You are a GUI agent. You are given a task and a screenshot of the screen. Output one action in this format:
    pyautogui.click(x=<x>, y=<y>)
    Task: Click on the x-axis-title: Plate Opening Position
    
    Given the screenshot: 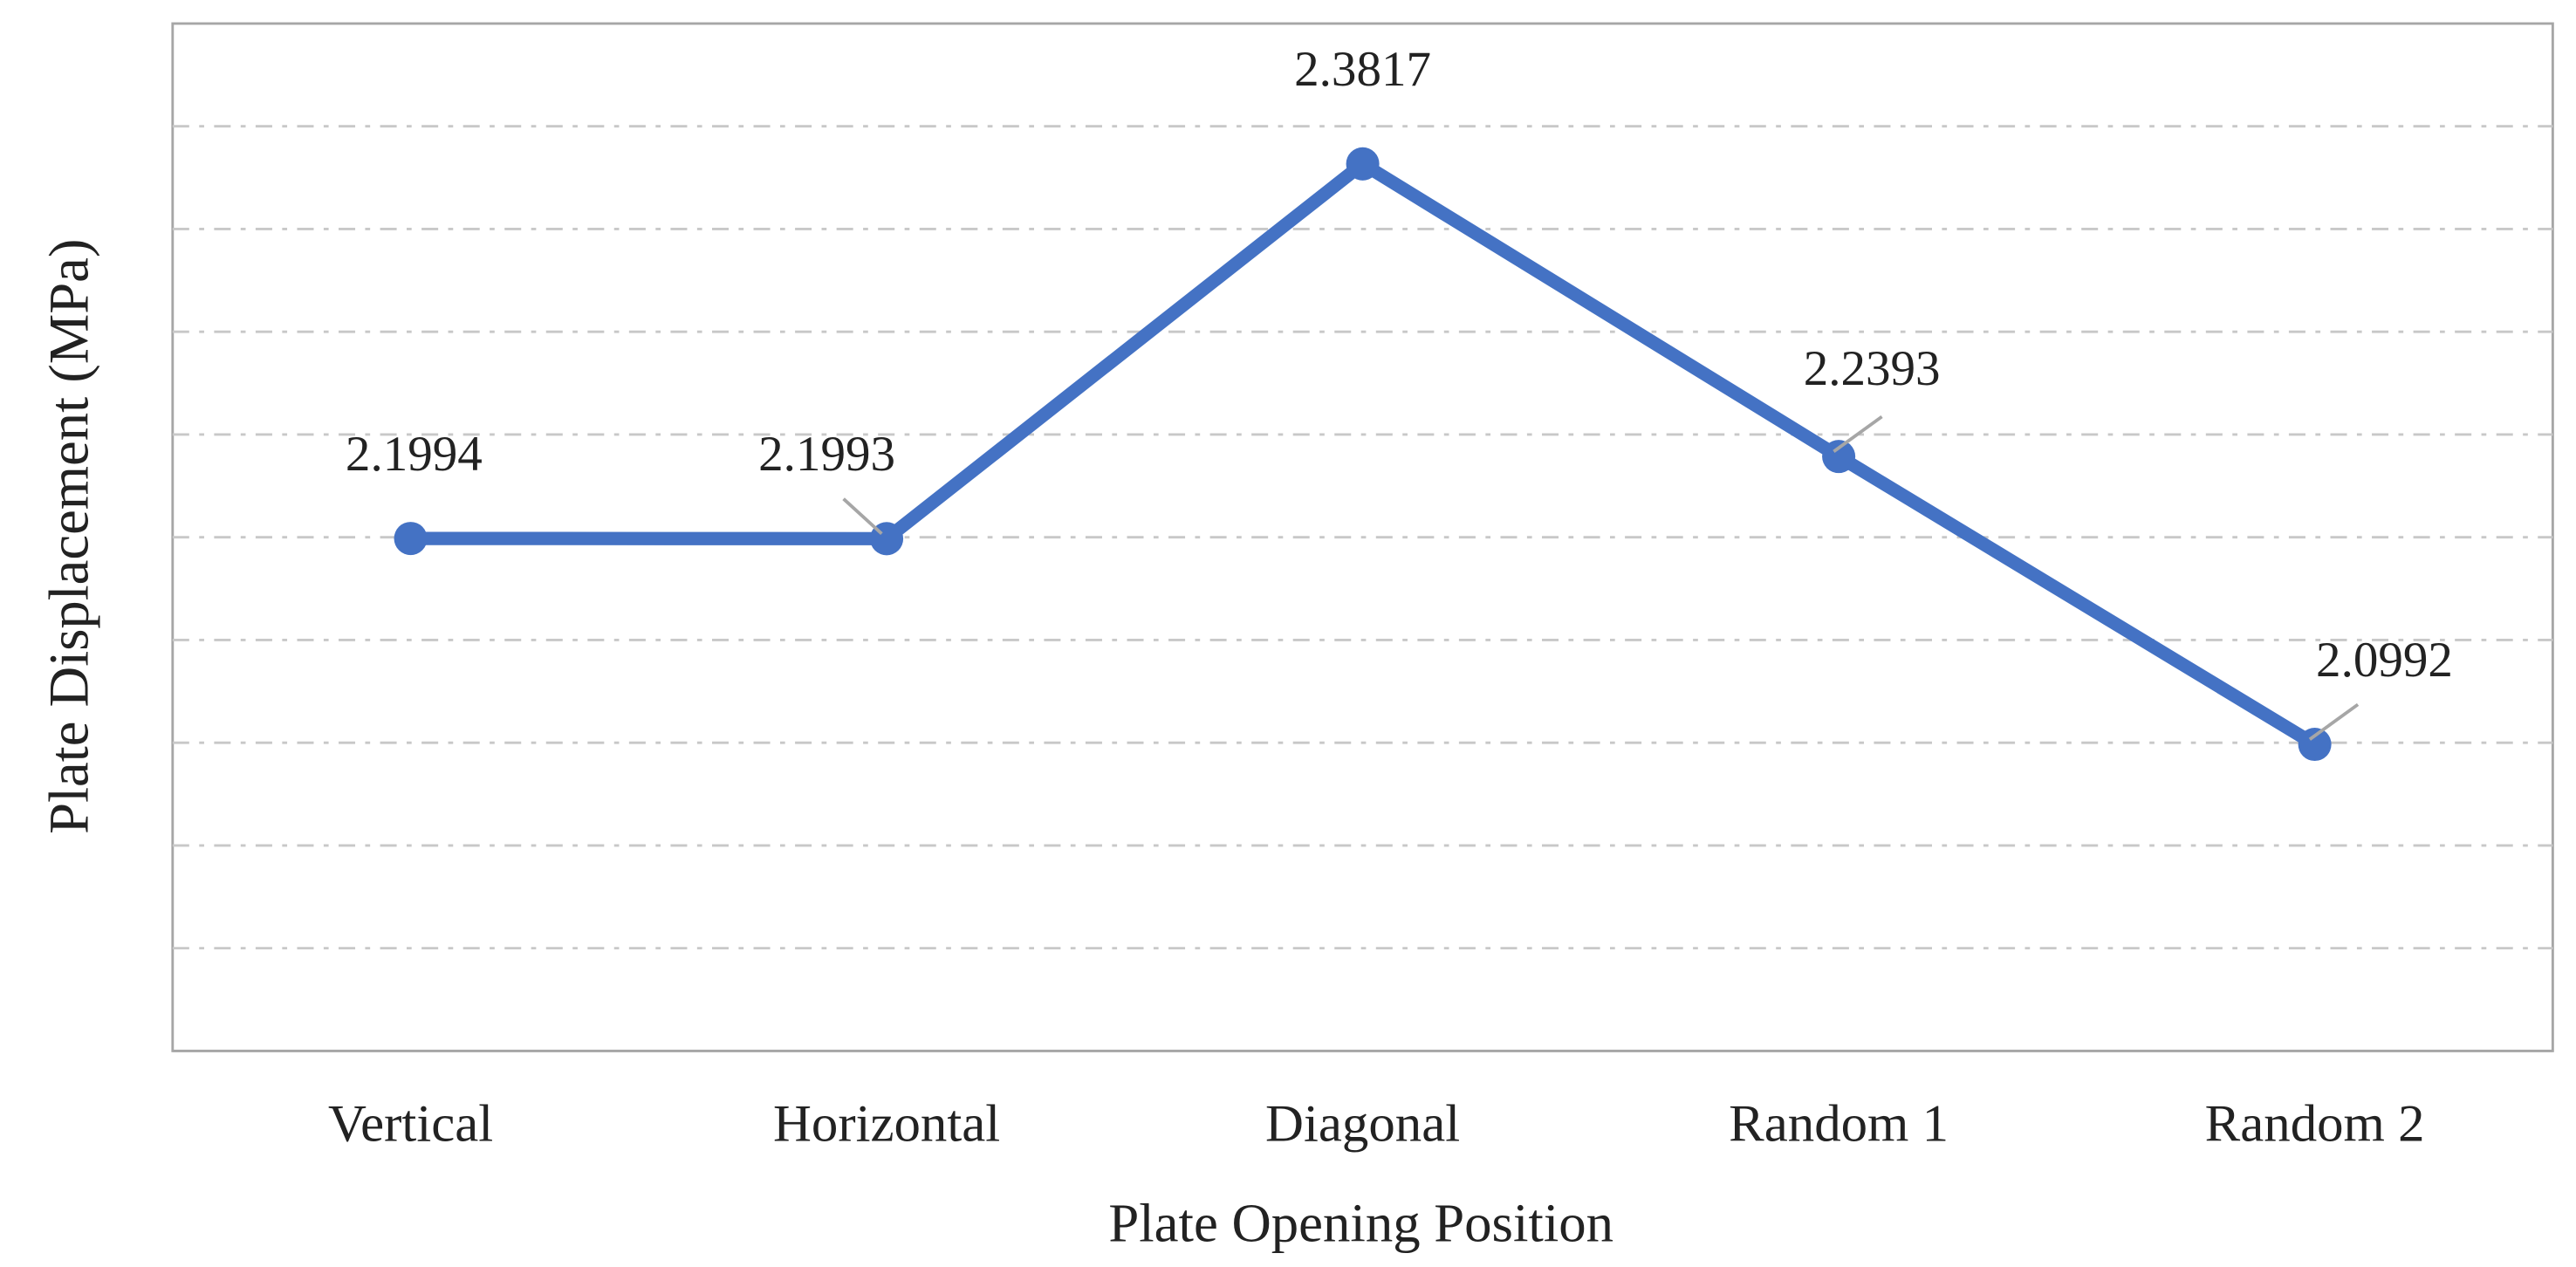 What is the action you would take?
    pyautogui.click(x=1361, y=1222)
    